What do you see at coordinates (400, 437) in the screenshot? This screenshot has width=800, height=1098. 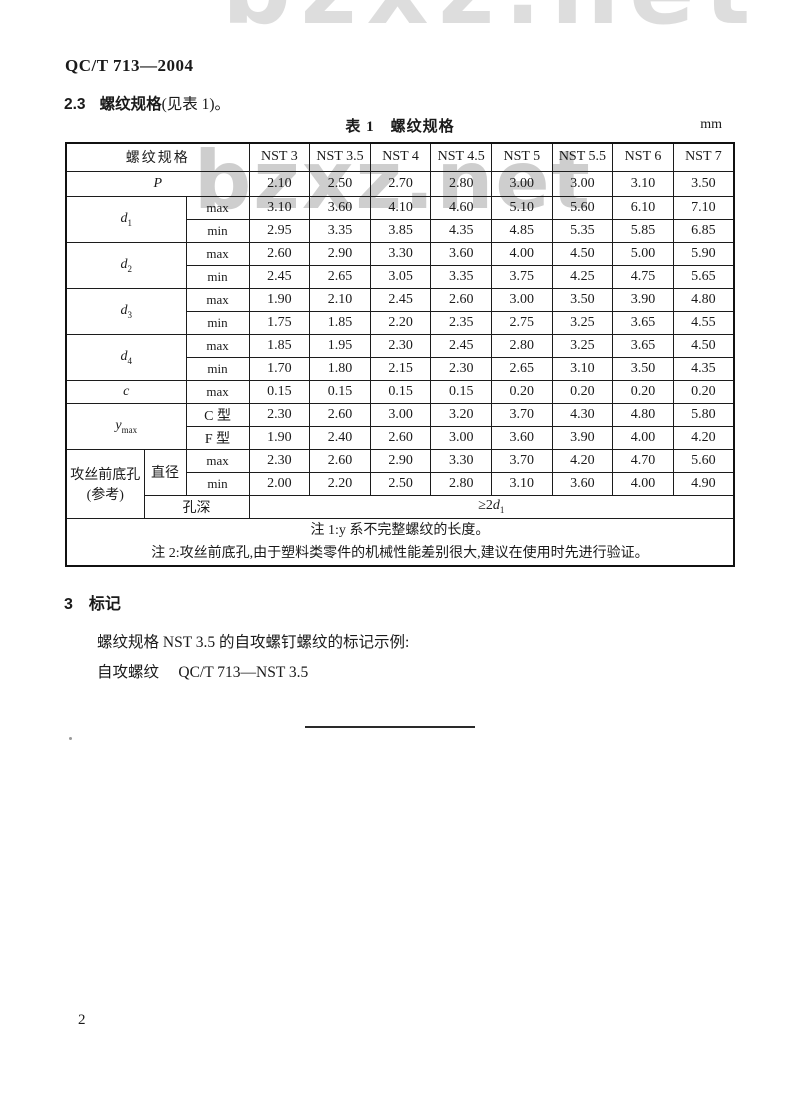 I see `row-y-ftype: F 型 1.90 2.40 2.60 3.00 3.60 3.90 4.00 4.20` at bounding box center [400, 437].